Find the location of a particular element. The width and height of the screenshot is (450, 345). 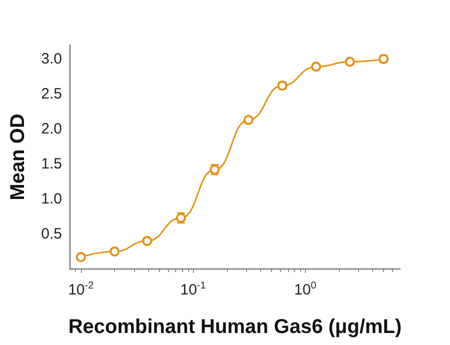

y-axis-title: Mean OD is located at coordinates (18, 157).